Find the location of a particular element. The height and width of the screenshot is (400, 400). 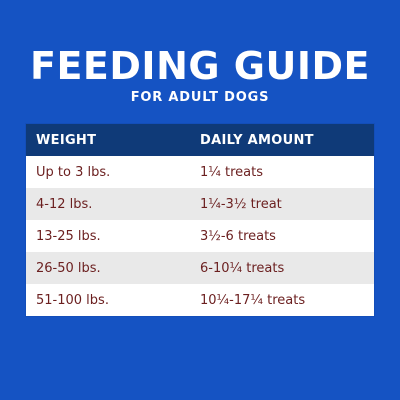

page-title: FEEDING GUIDE is located at coordinates (200, 66).